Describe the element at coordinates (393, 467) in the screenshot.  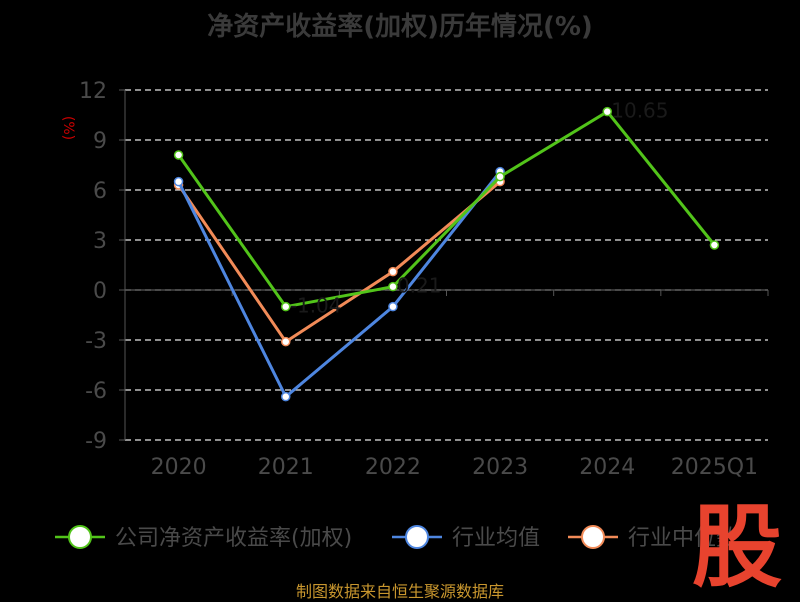
I see `x-tick-label: 2022` at that location.